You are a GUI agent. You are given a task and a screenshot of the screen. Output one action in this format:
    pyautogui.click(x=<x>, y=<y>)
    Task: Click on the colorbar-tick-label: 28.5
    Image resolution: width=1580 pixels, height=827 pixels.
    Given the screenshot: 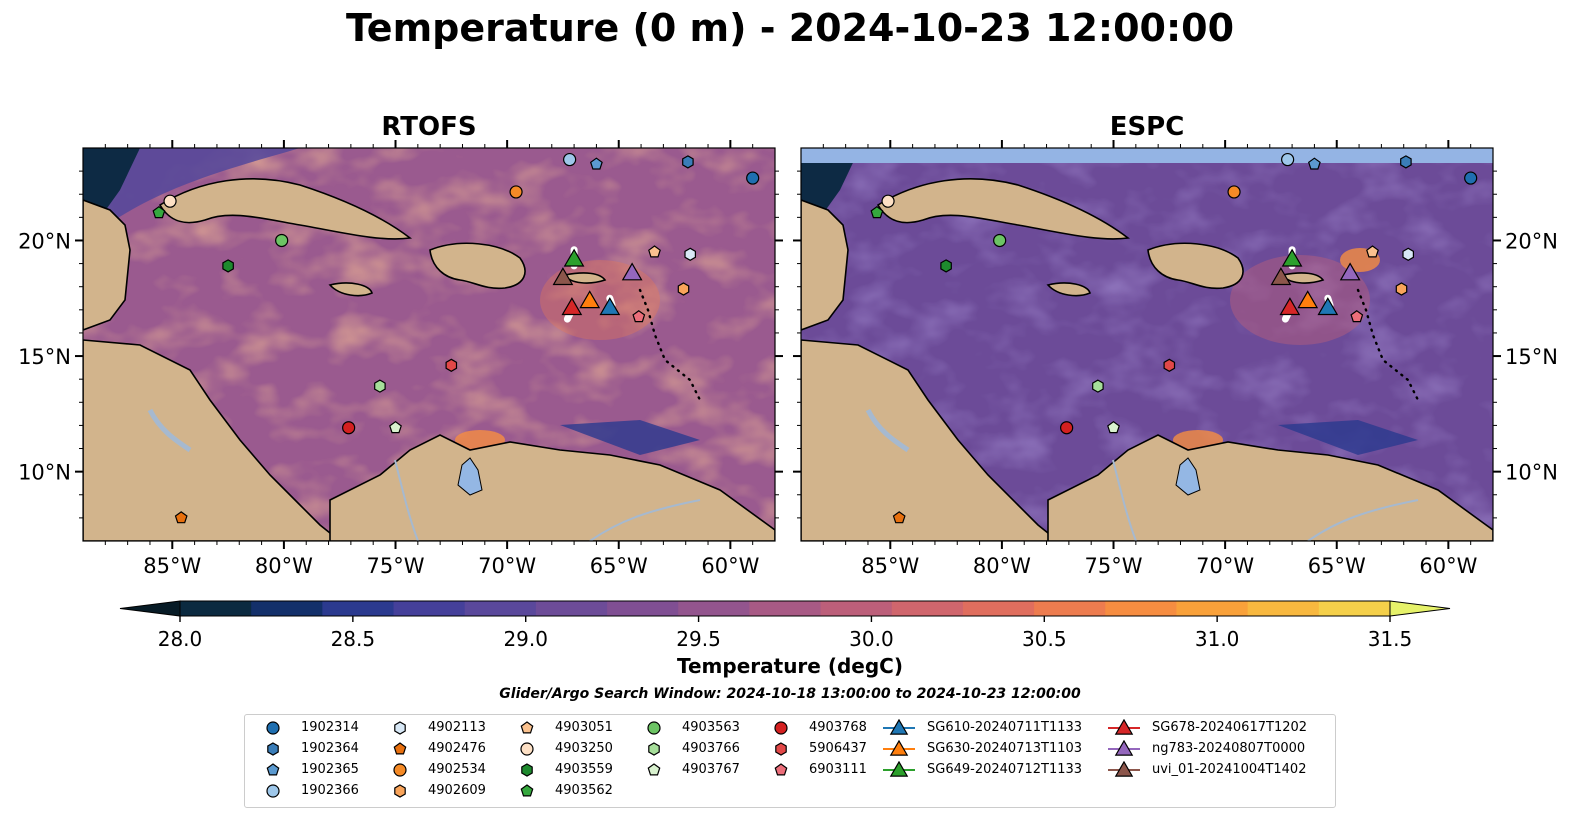 What is the action you would take?
    pyautogui.click(x=353, y=639)
    